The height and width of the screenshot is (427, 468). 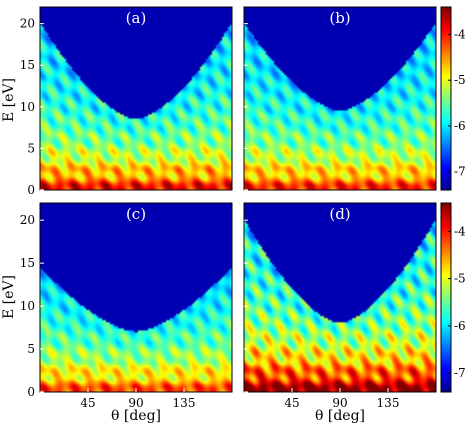 What do you see at coordinates (339, 214) in the screenshot?
I see `panel-label-d: (d)` at bounding box center [339, 214].